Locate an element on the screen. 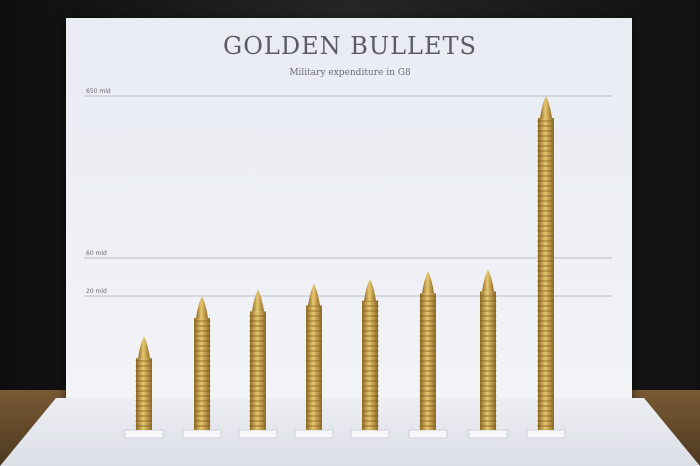 Image resolution: width=700 pixels, height=466 pixels. chart-subtitle: Military expenditure in G8 is located at coordinates (350, 73).